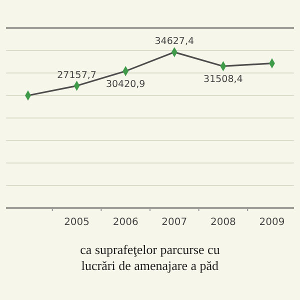  Describe the element at coordinates (174, 42) in the screenshot. I see `data-label: 34627,4` at that location.